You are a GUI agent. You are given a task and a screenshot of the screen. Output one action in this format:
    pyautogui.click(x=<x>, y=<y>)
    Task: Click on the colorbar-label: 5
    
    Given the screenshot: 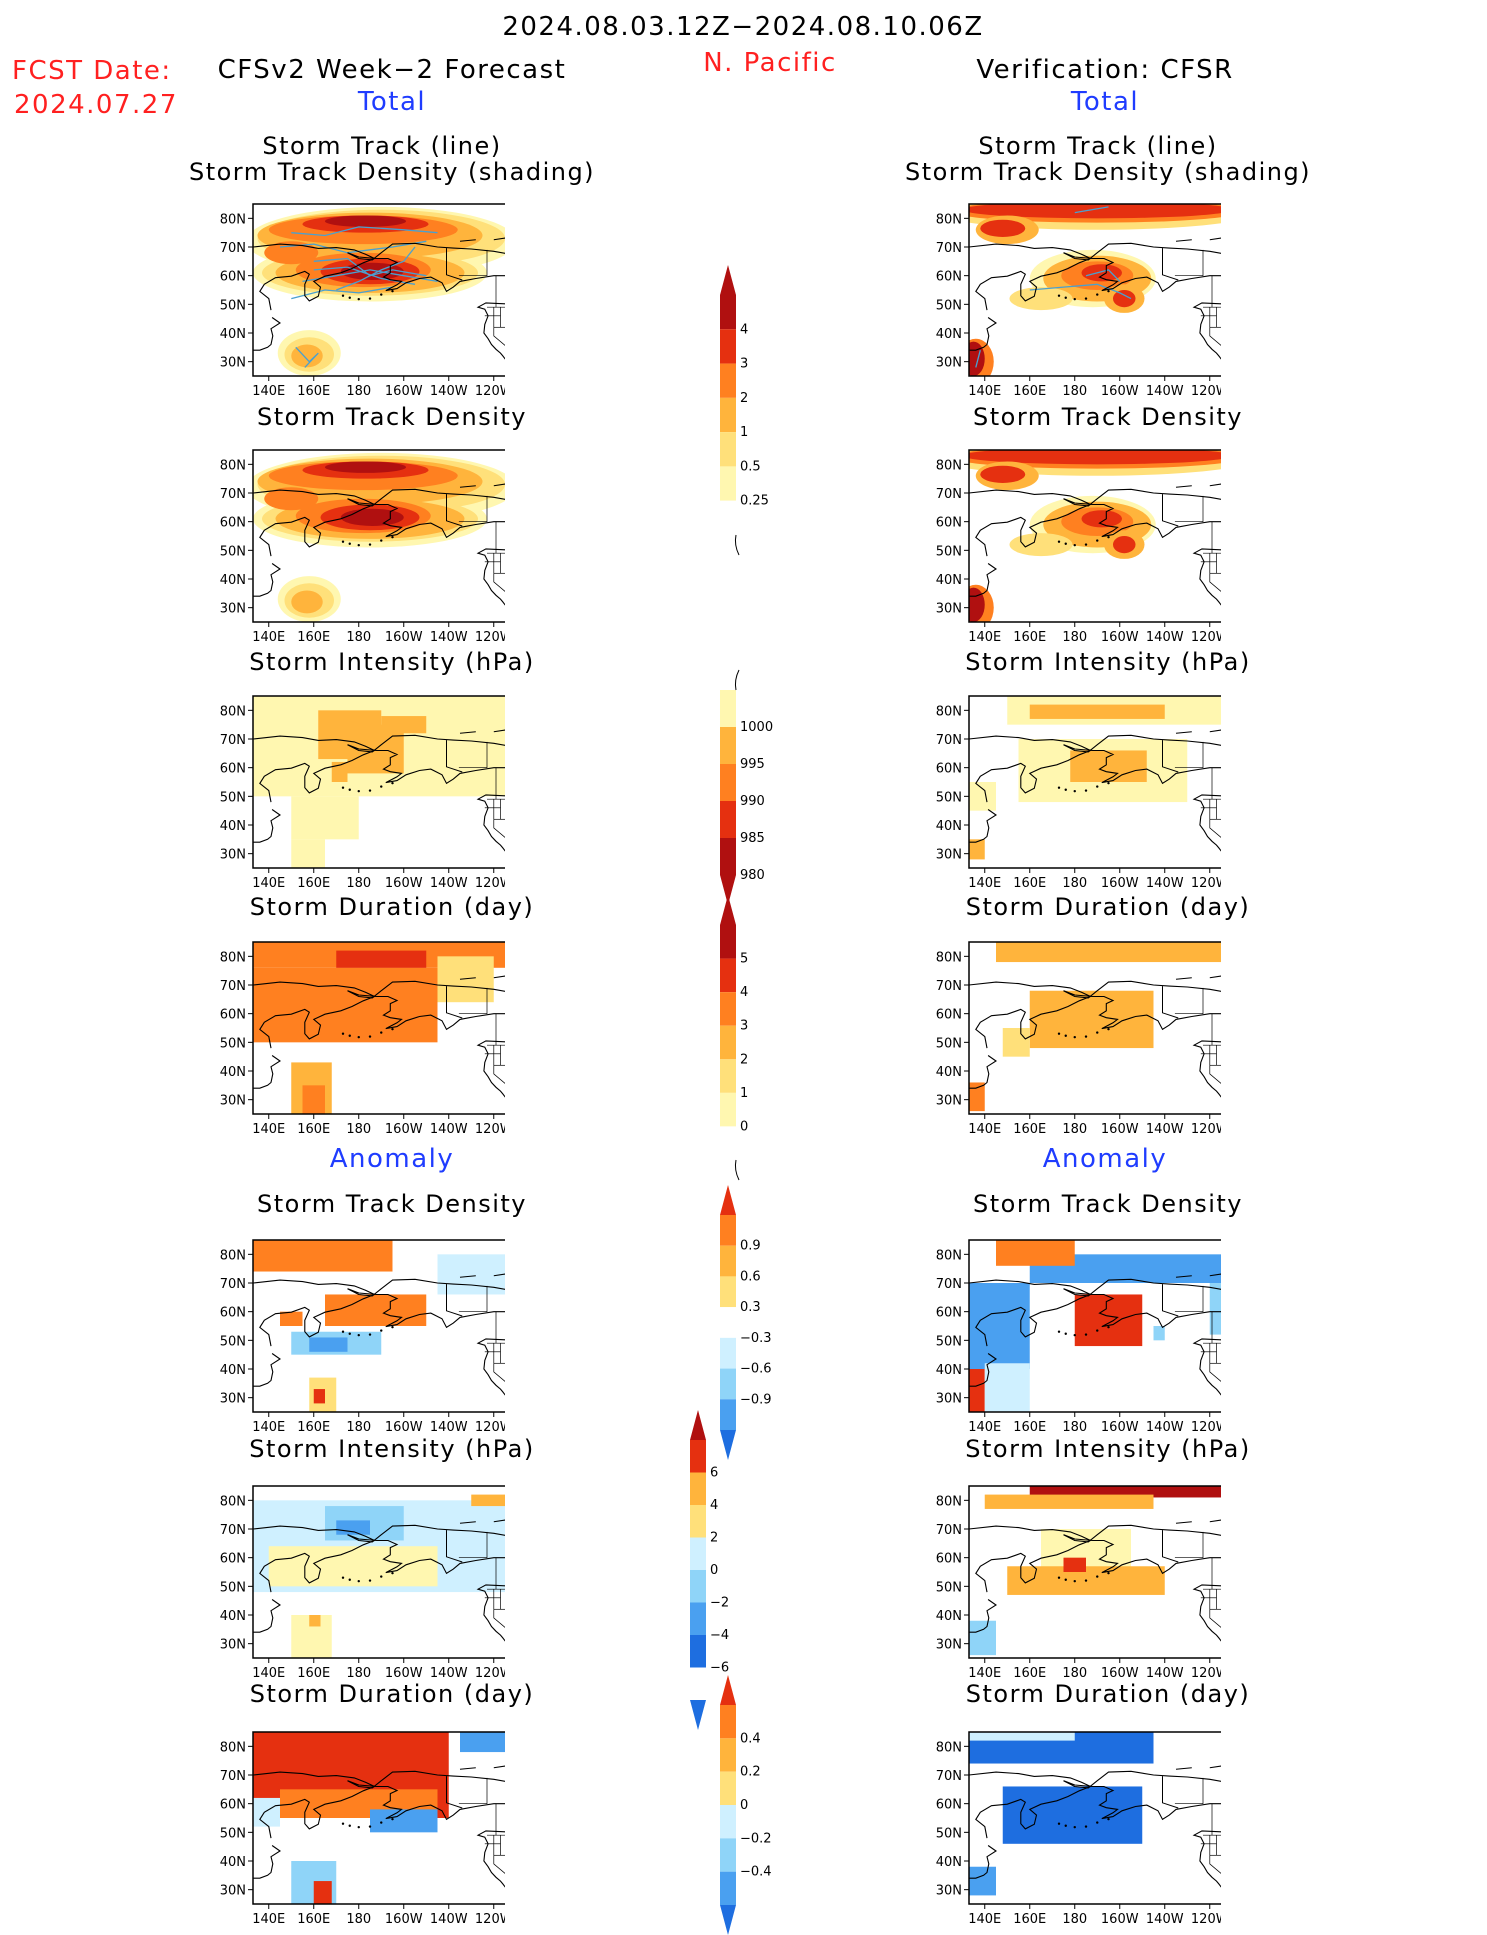 What is the action you would take?
    pyautogui.click(x=744, y=959)
    